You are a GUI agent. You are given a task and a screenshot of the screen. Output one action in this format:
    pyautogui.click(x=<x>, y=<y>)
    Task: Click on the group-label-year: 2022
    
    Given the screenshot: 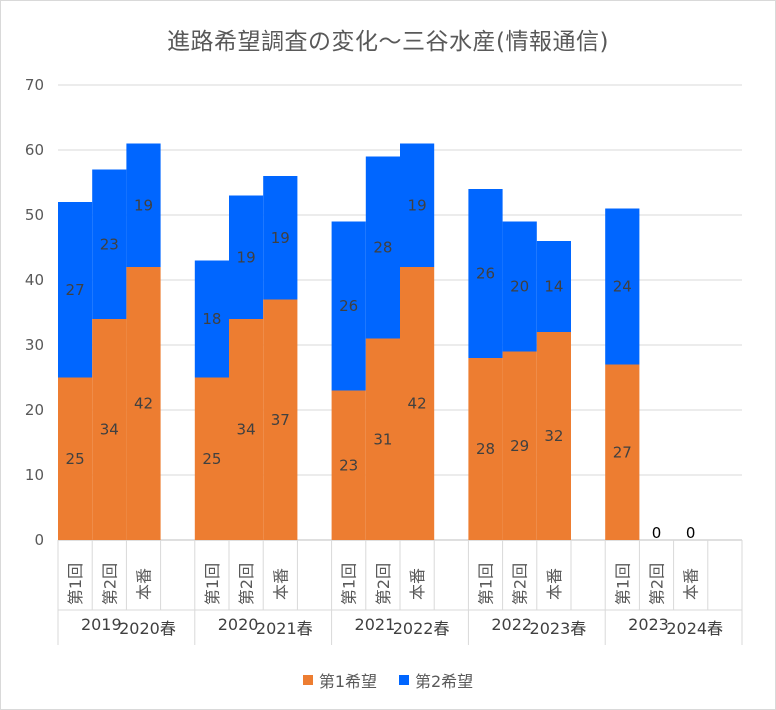 What is the action you would take?
    pyautogui.click(x=511, y=624)
    